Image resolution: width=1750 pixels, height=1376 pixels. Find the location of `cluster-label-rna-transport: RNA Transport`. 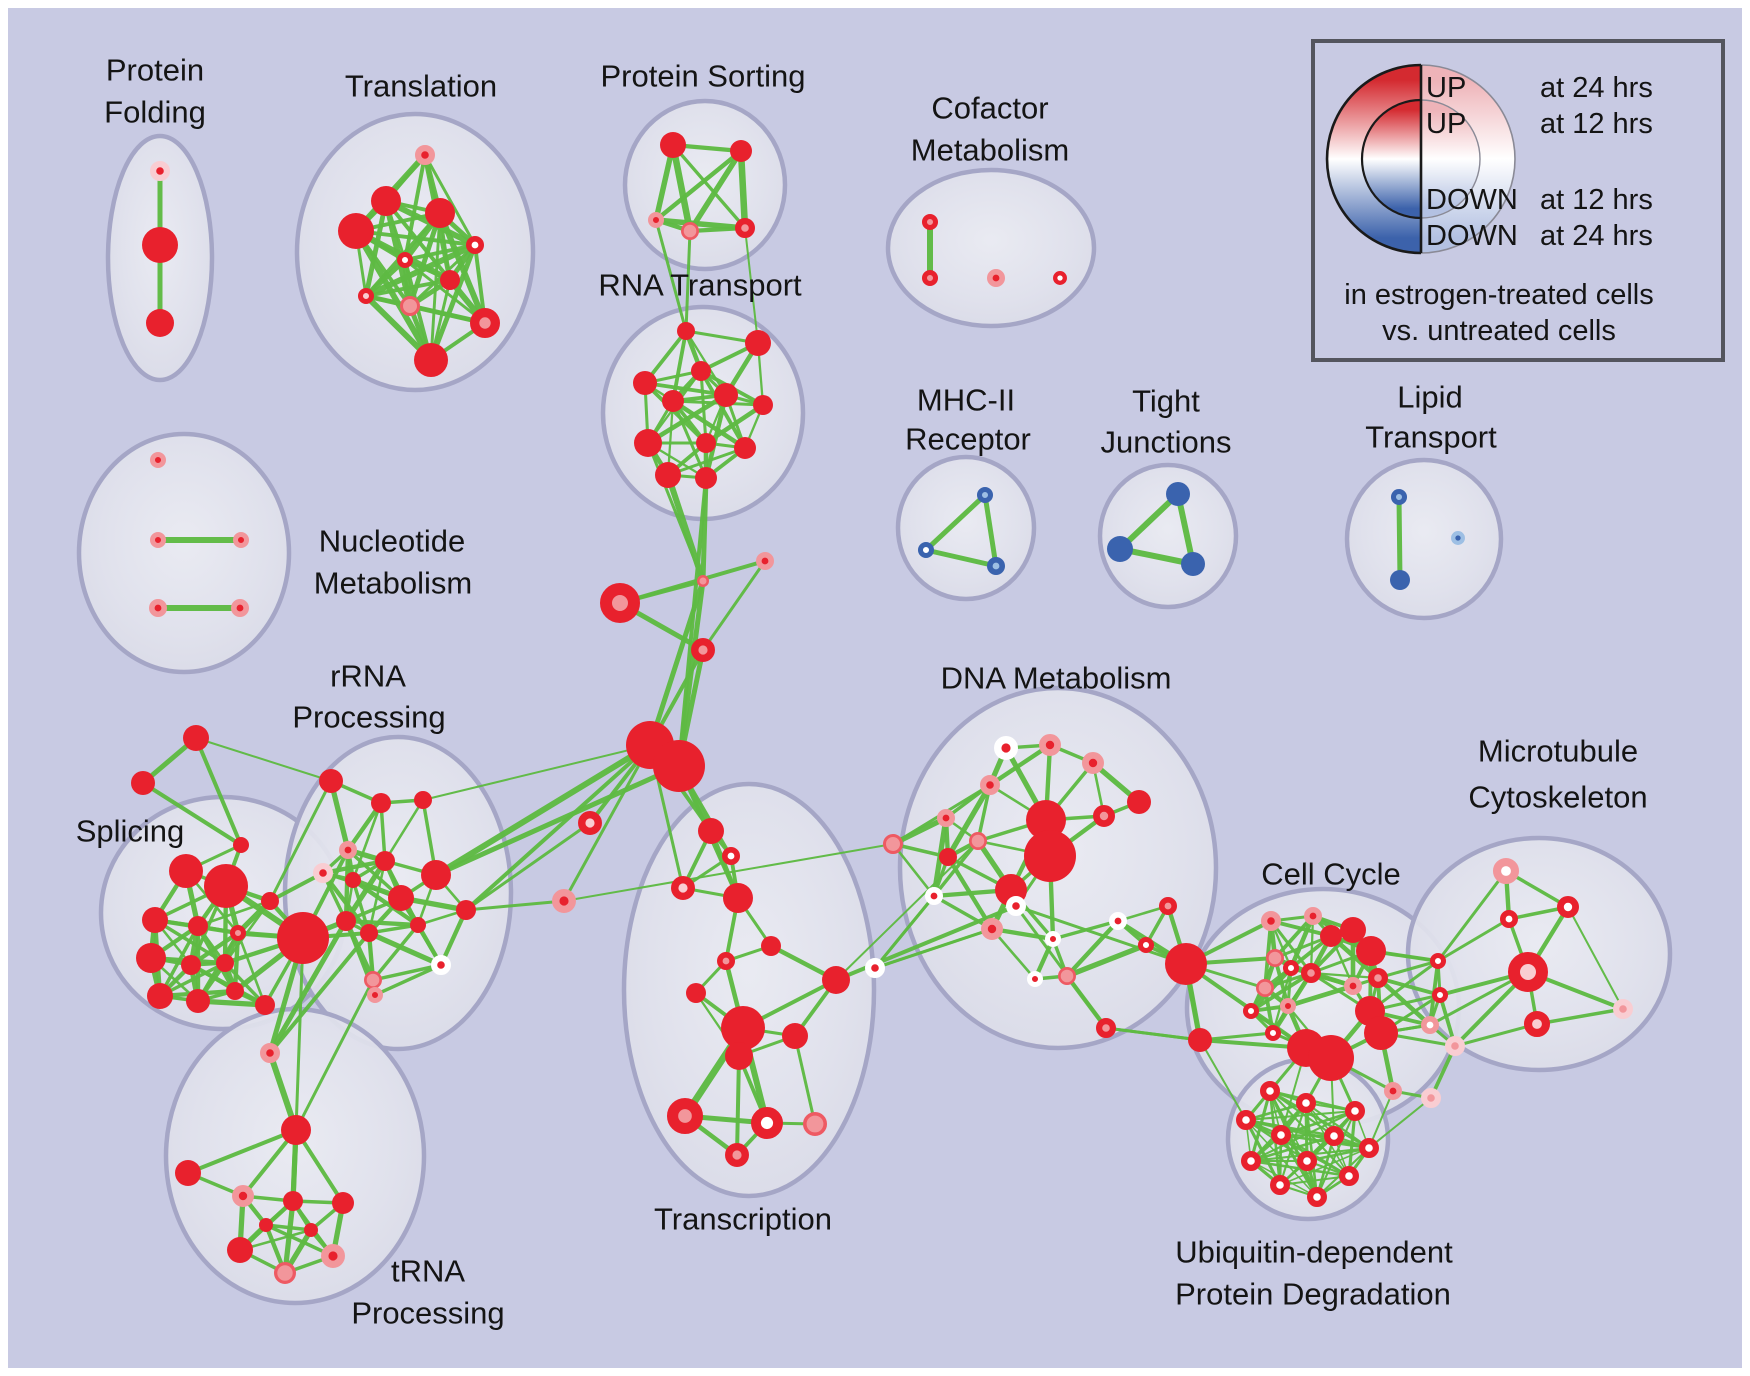

cluster-label-rna-transport: RNA Transport is located at coordinates (700, 285).